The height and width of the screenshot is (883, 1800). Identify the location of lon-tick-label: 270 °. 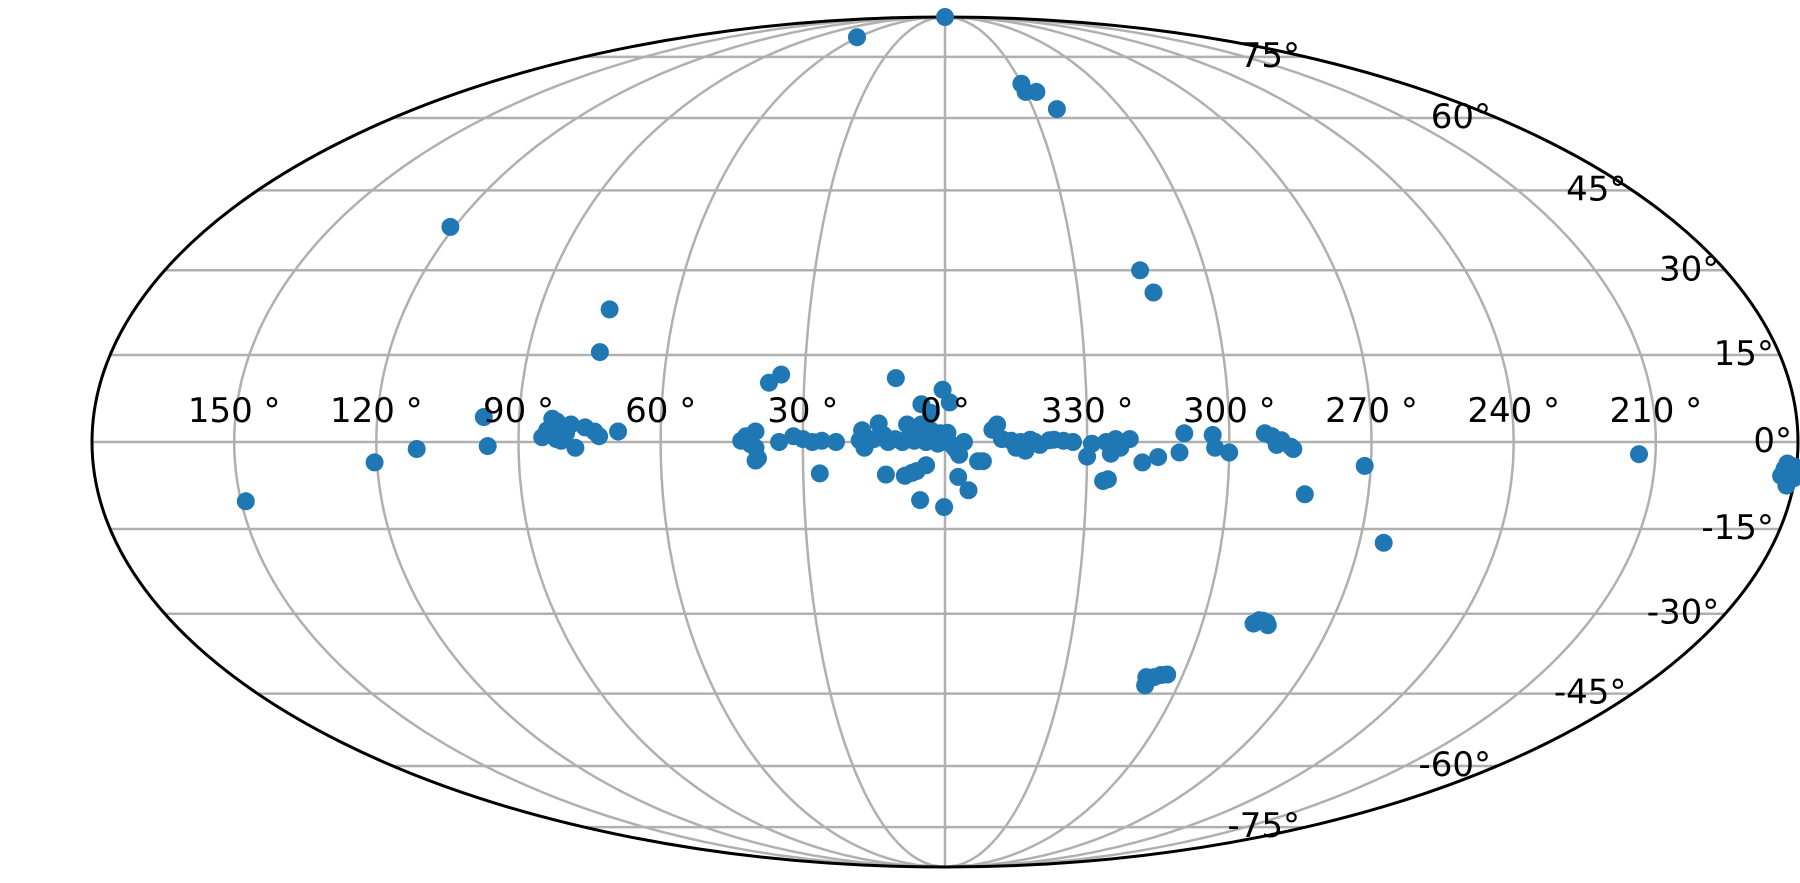
(1371, 411).